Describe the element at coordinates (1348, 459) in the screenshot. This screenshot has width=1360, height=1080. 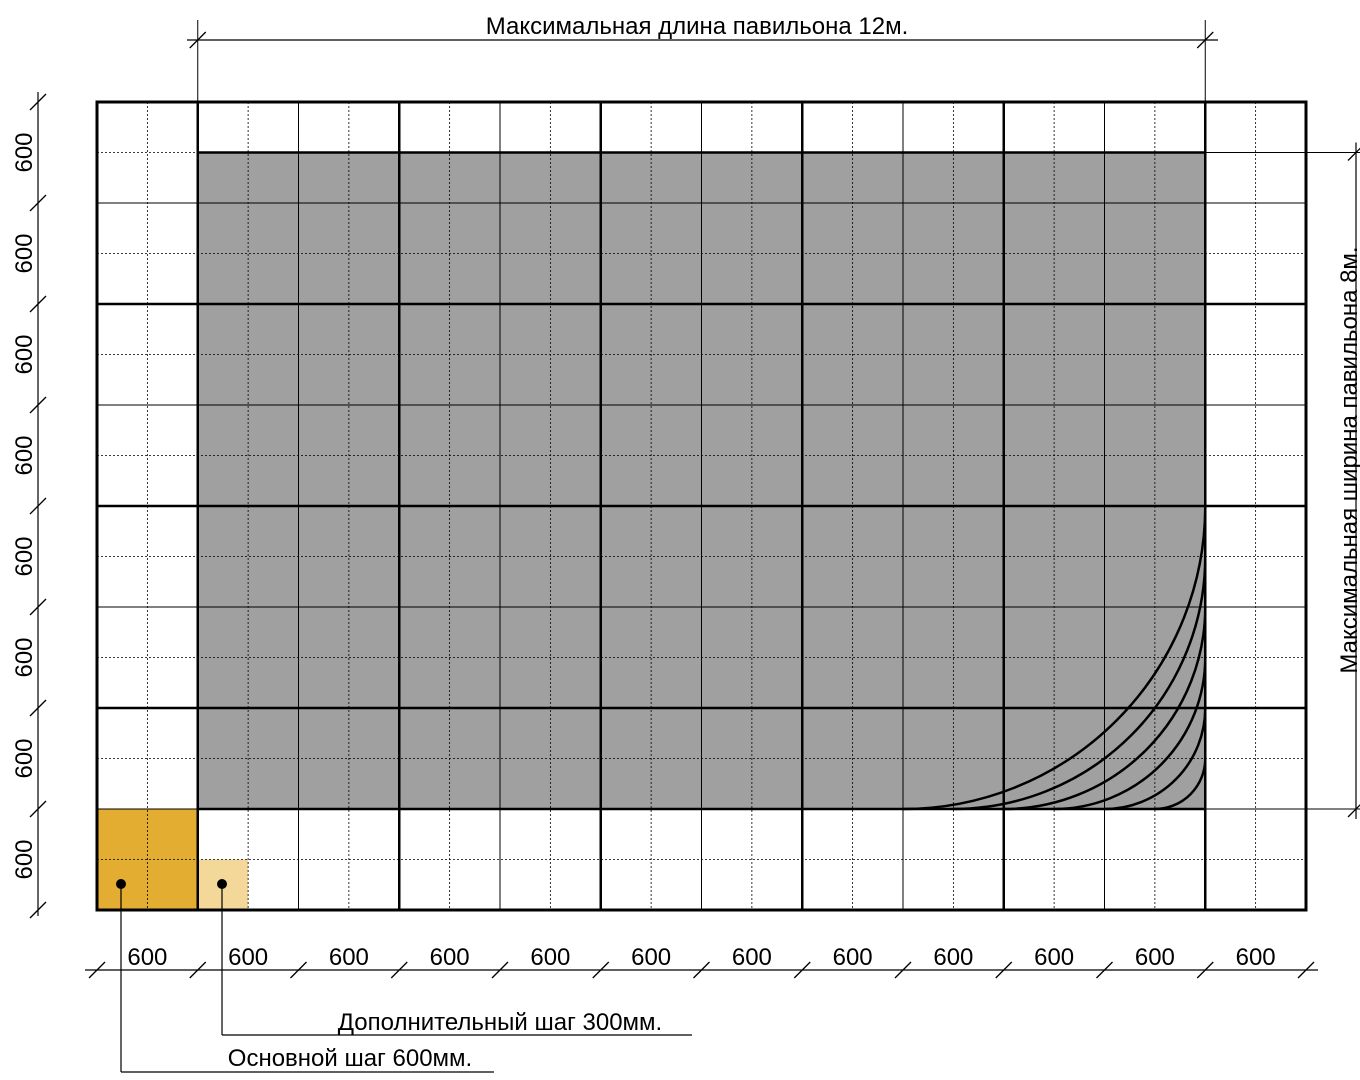
I see `pavilion-width-title: Максимальная ширина павильона 8м.` at that location.